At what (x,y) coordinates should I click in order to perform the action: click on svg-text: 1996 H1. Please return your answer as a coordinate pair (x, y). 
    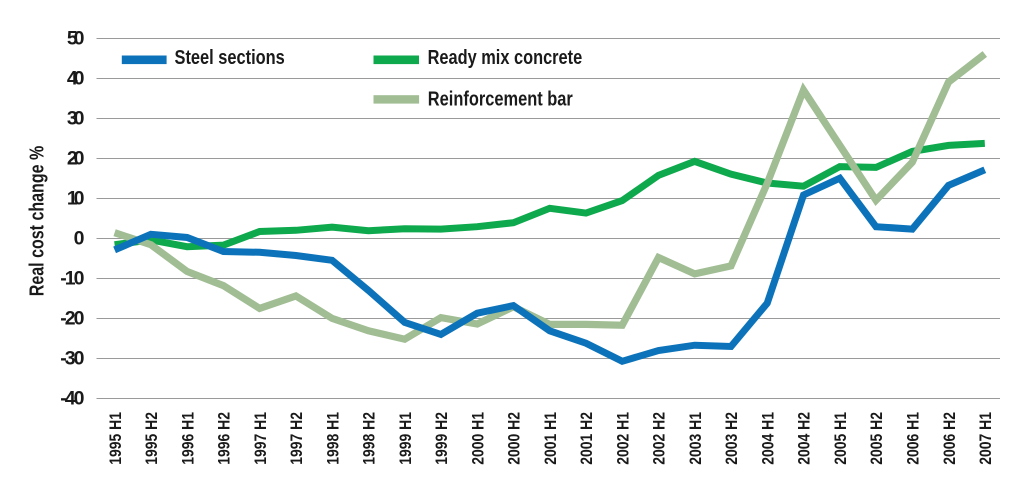
    Looking at the image, I should click on (187, 438).